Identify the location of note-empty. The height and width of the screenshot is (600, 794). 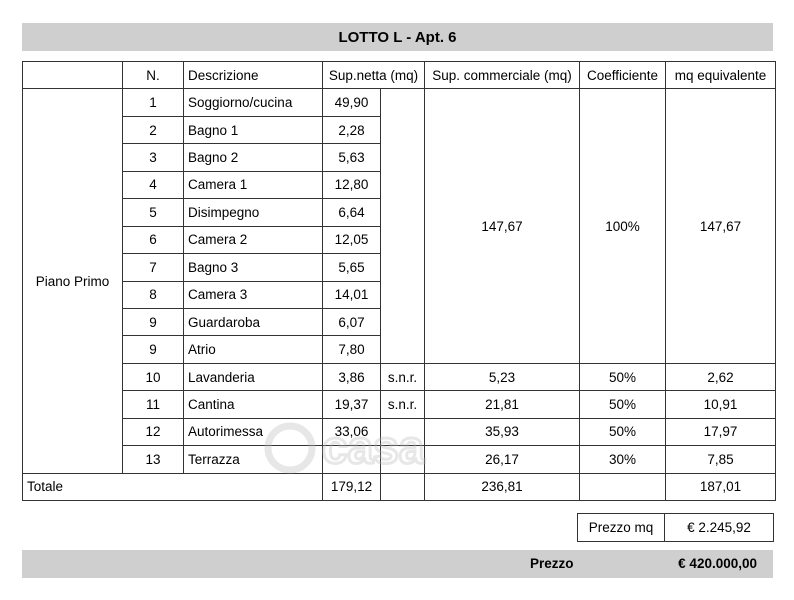
(402, 226).